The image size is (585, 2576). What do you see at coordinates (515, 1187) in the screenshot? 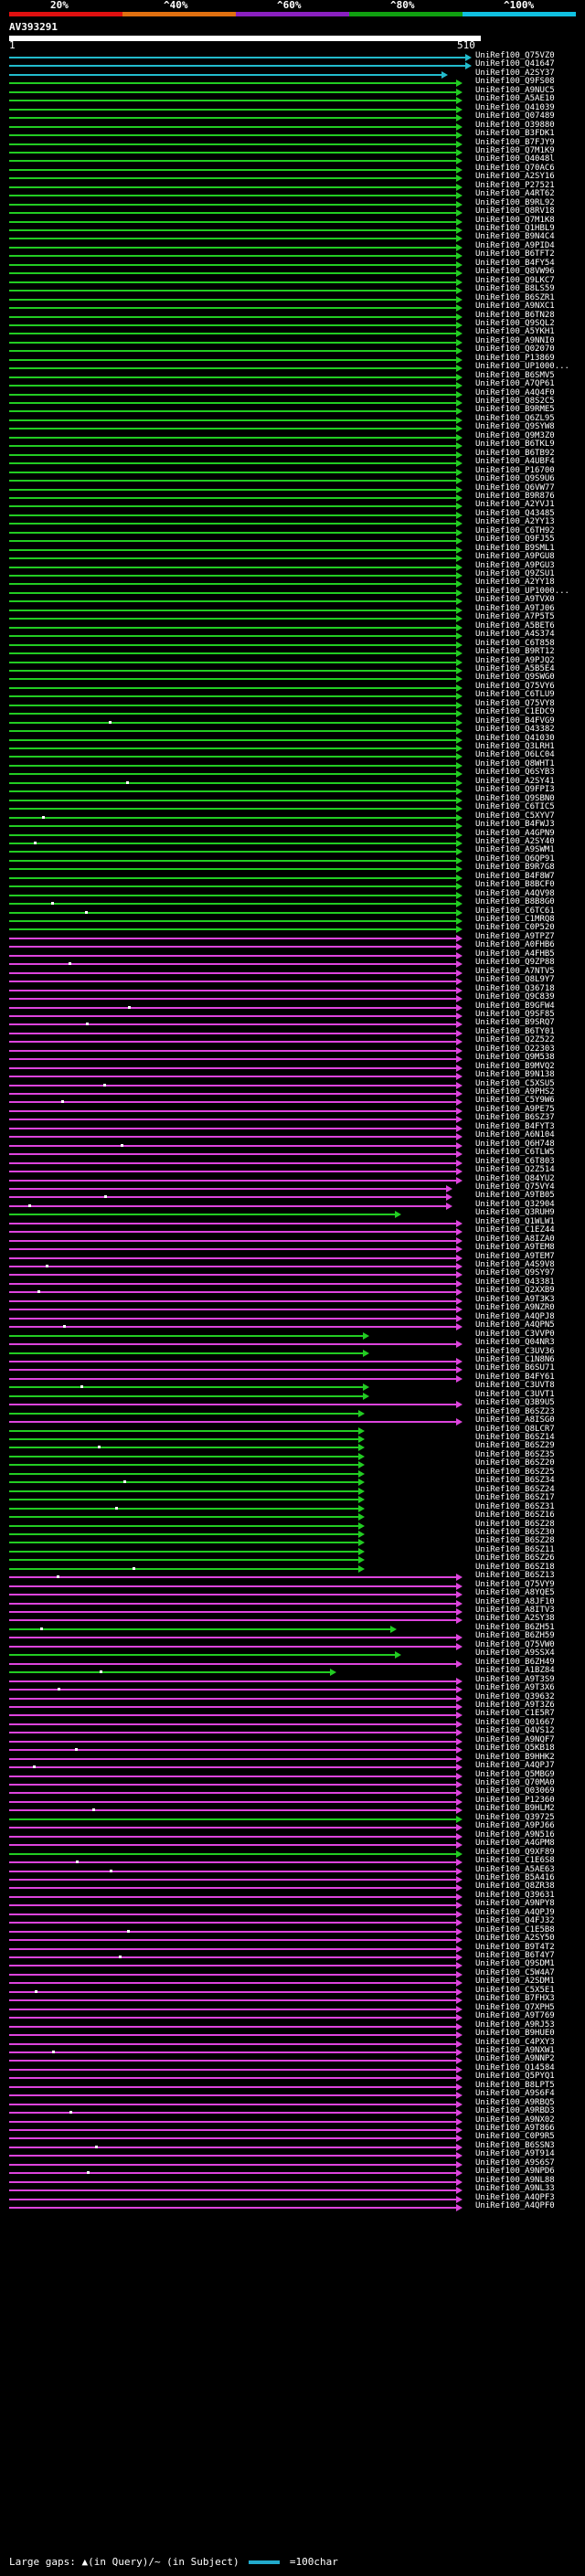
I see `hit-name-link: UniRef100_Q75VY4` at bounding box center [515, 1187].